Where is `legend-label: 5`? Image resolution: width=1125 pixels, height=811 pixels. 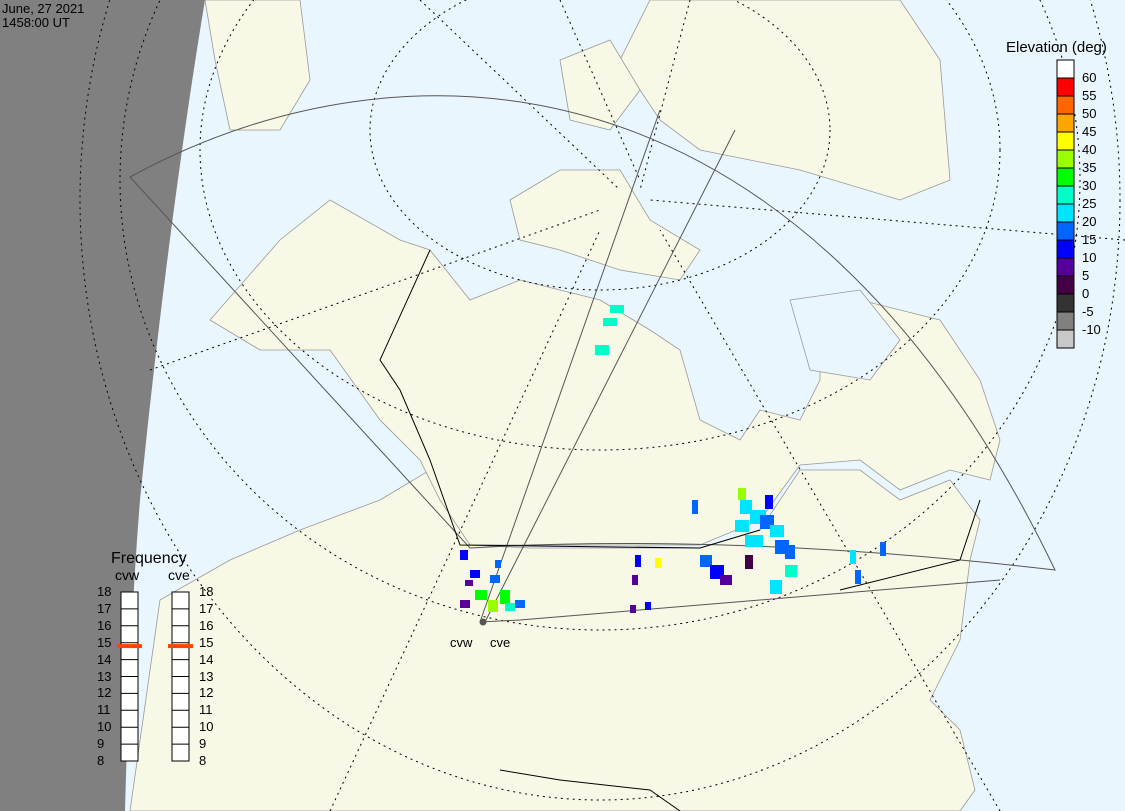 legend-label: 5 is located at coordinates (1086, 275).